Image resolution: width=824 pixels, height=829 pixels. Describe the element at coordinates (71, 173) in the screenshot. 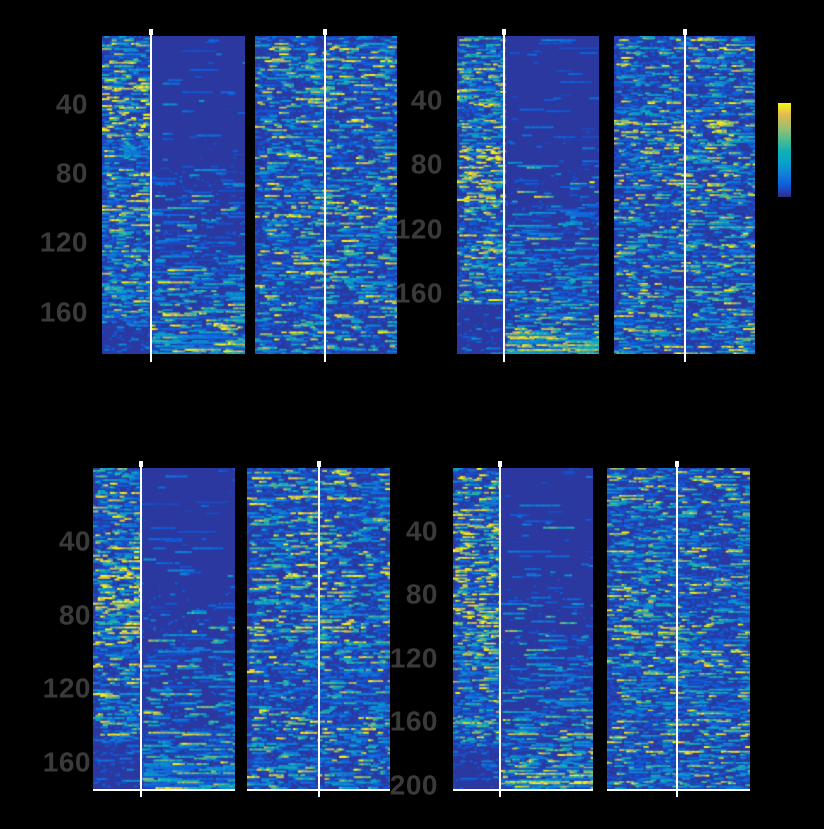

I see `y-tick-label-top-left-80: 80` at that location.